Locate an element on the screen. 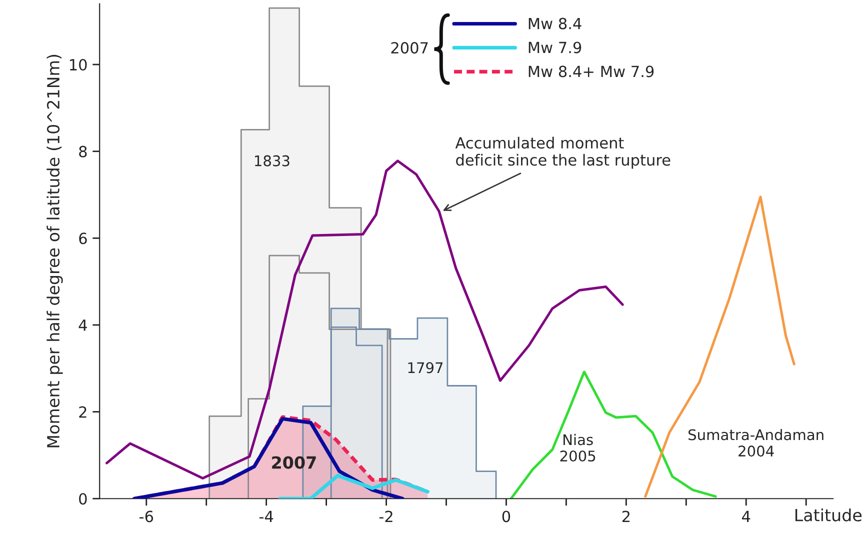 Image resolution: width=866 pixels, height=535 pixels. x-tick-label: -6 is located at coordinates (147, 516).